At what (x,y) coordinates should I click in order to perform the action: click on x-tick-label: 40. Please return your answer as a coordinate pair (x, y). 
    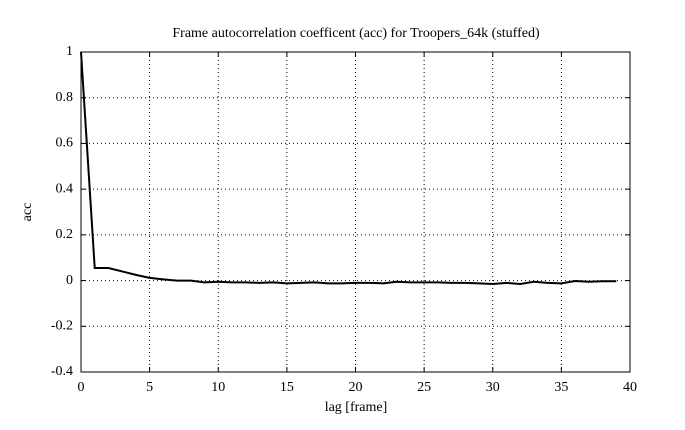
    Looking at the image, I should click on (630, 387).